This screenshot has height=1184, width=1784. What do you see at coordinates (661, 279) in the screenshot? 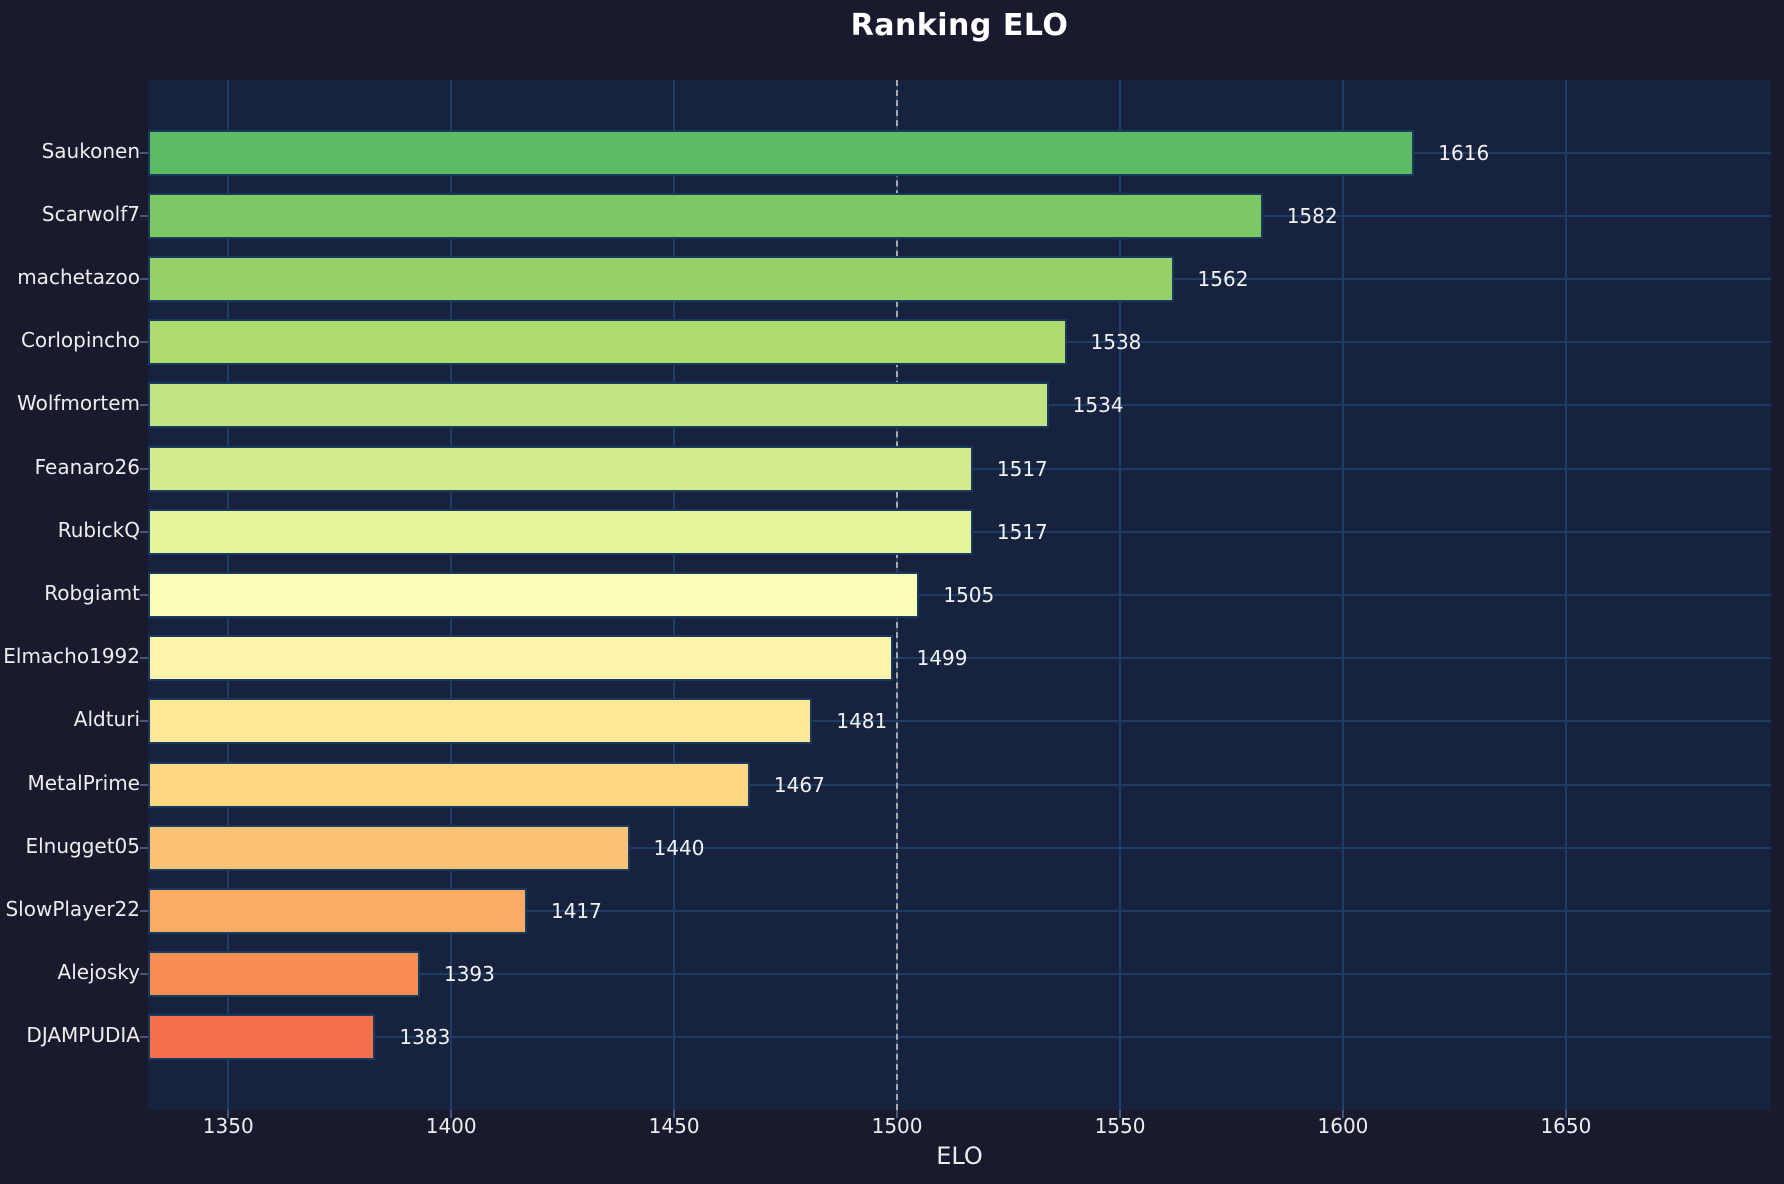
I see `bar-machetazoo` at bounding box center [661, 279].